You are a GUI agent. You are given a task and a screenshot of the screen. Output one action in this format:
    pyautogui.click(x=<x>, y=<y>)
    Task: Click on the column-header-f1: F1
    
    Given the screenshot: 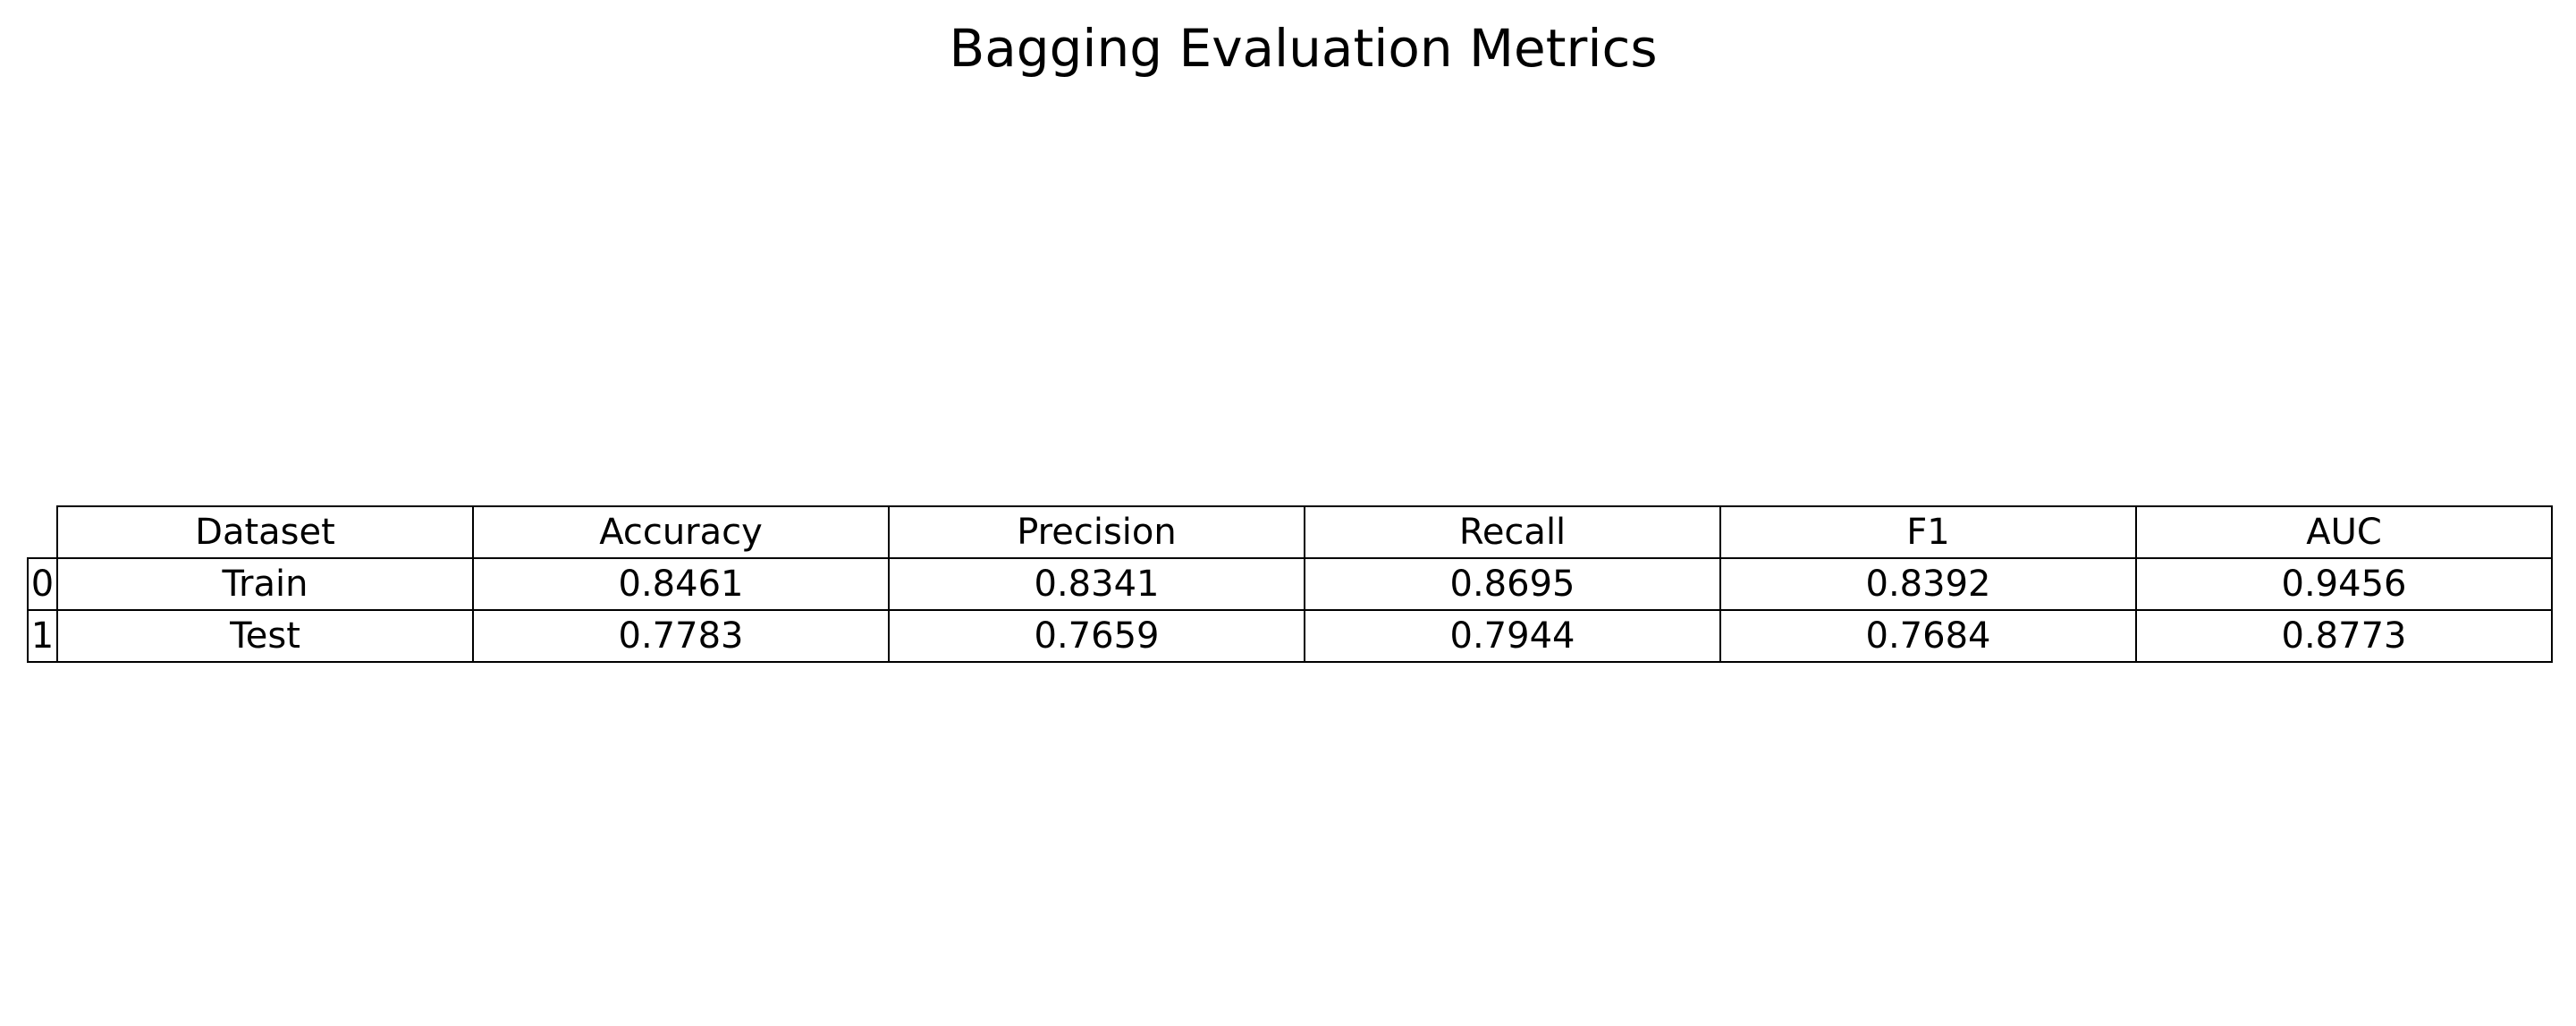 What is the action you would take?
    pyautogui.click(x=1928, y=532)
    